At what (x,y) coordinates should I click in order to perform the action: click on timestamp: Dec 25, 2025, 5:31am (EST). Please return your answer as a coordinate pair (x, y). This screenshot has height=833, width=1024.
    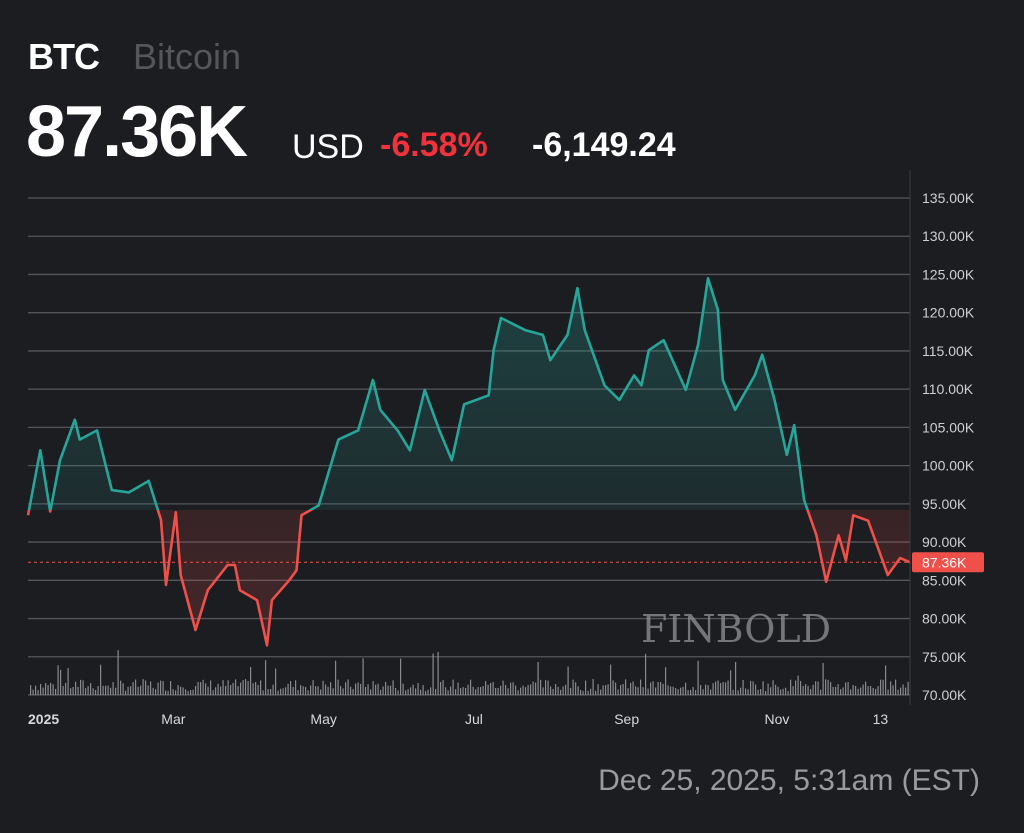
    Looking at the image, I should click on (789, 780).